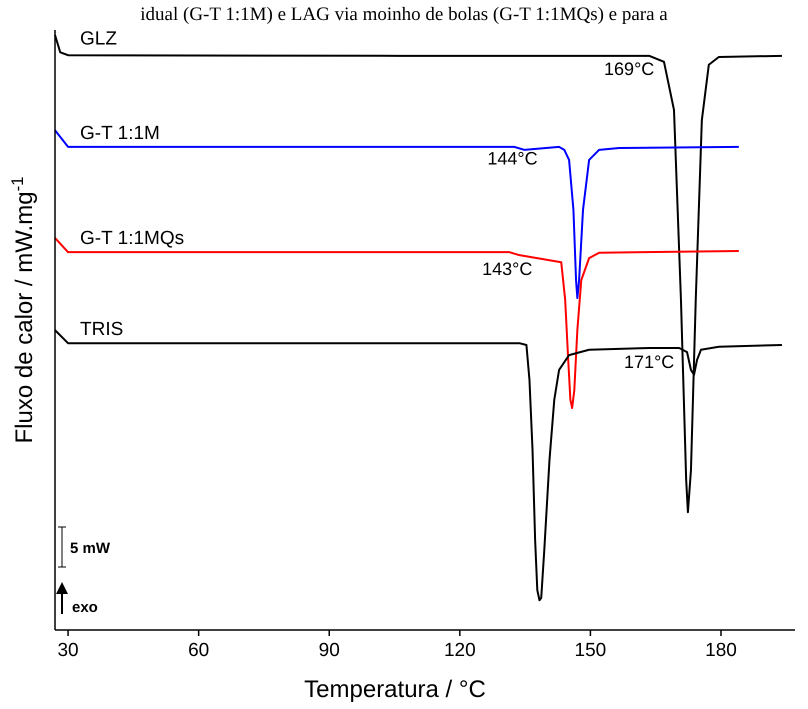 The image size is (808, 709). Describe the element at coordinates (629, 68) in the screenshot. I see `annotation: 169°C` at that location.